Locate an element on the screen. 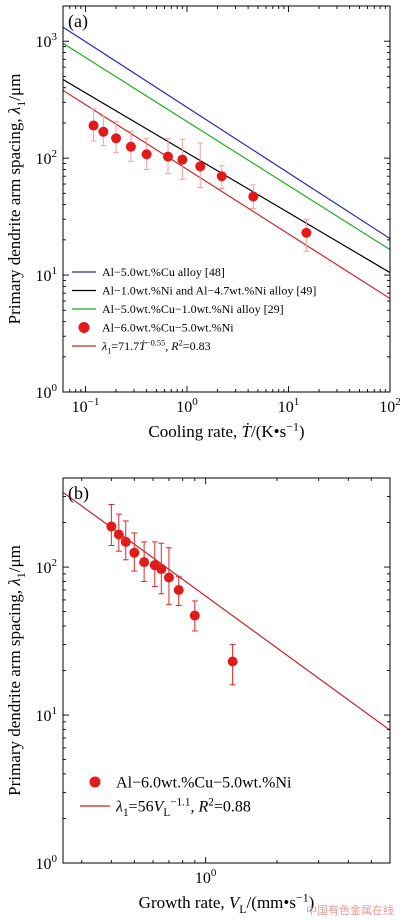  legend-entry-4: λ1=71.7Ṫ−0.55, R2=0.83 is located at coordinates (141, 347).